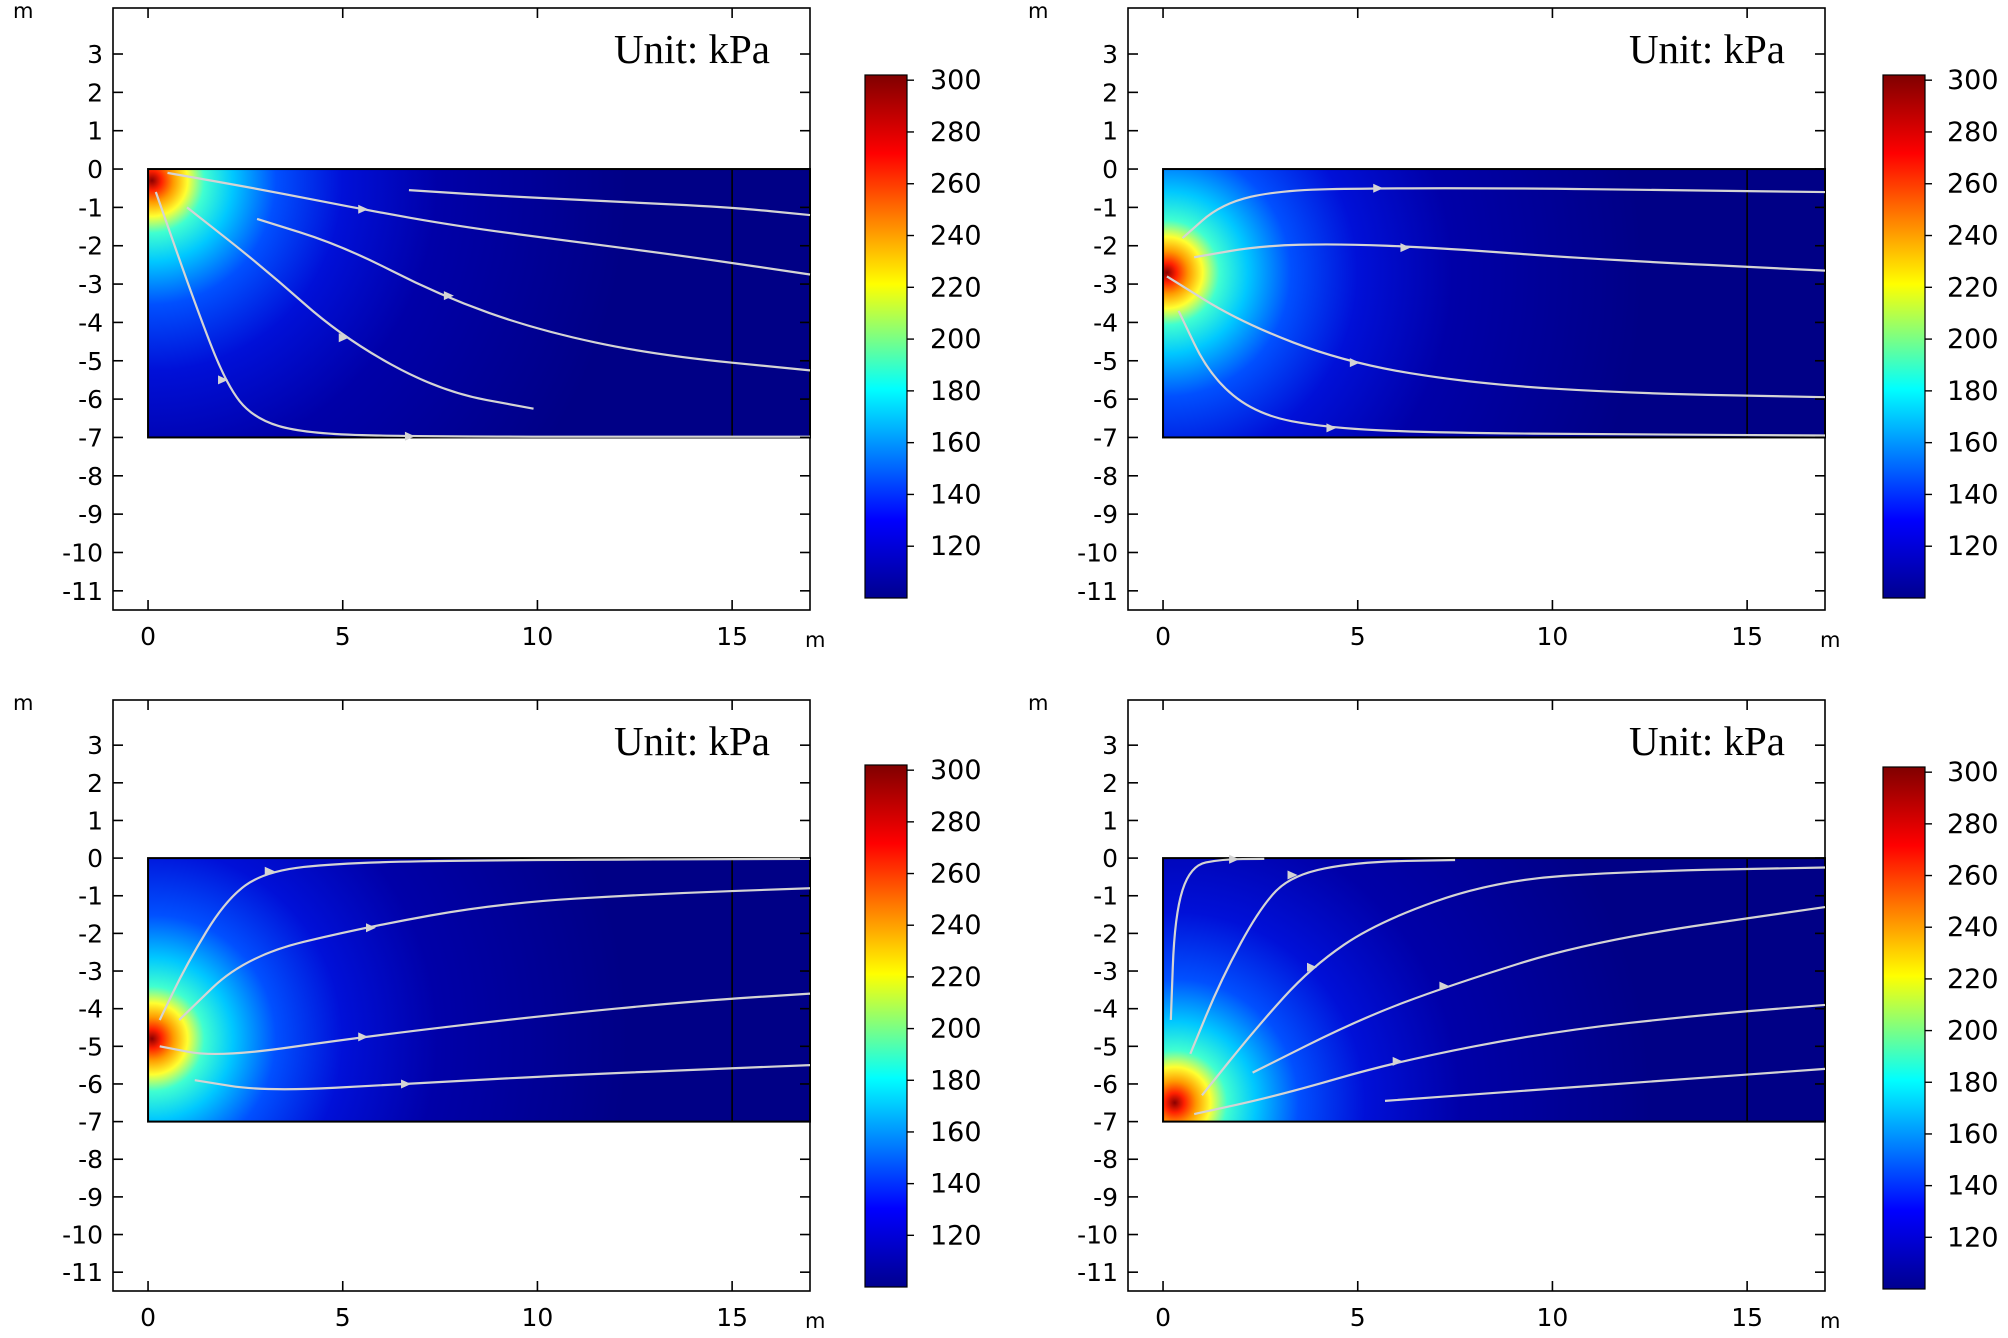  What do you see at coordinates (1105, 1046) in the screenshot?
I see `y-tick-label: -5` at bounding box center [1105, 1046].